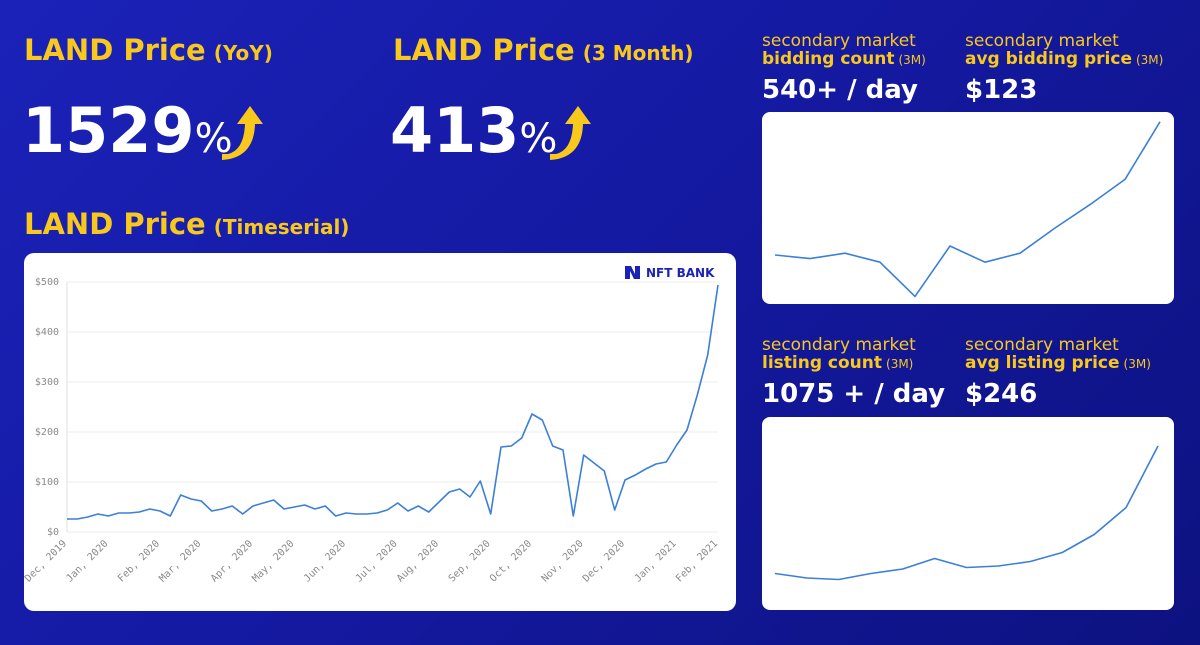 Image resolution: width=1200 pixels, height=645 pixels. What do you see at coordinates (1048, 59) in the screenshot?
I see `stat-metric-name: avg bidding price` at bounding box center [1048, 59].